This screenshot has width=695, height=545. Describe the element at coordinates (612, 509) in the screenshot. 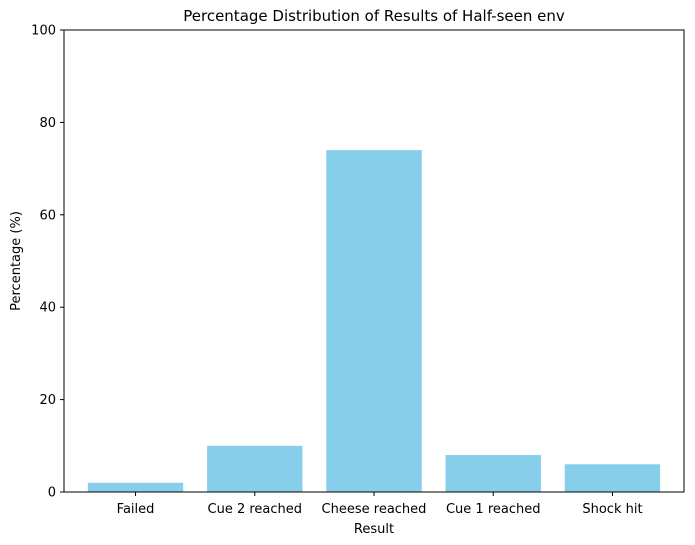

I see `x-tick-label: Shock hit` at that location.